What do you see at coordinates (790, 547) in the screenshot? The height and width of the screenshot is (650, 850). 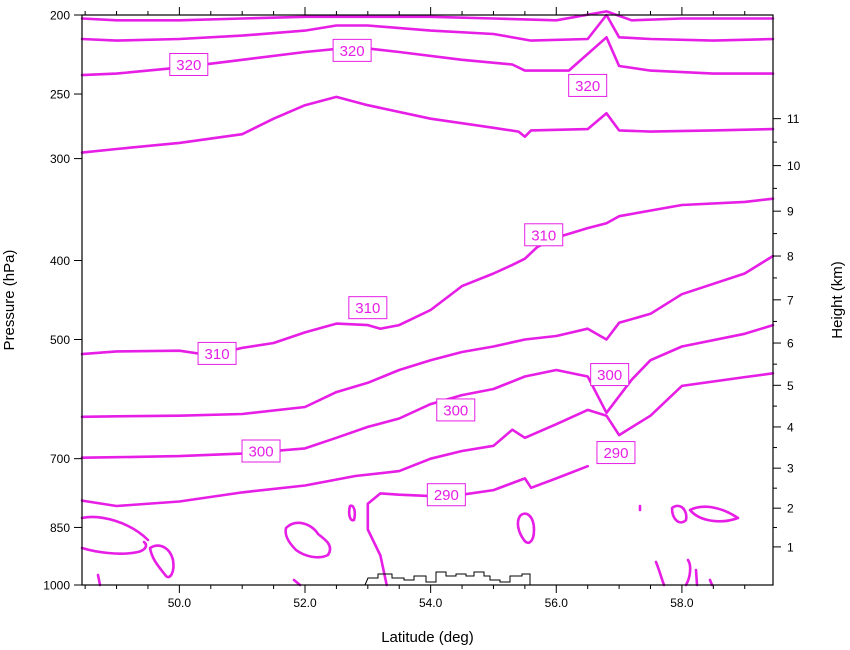 I see `y2-tick-label: 1` at bounding box center [790, 547].